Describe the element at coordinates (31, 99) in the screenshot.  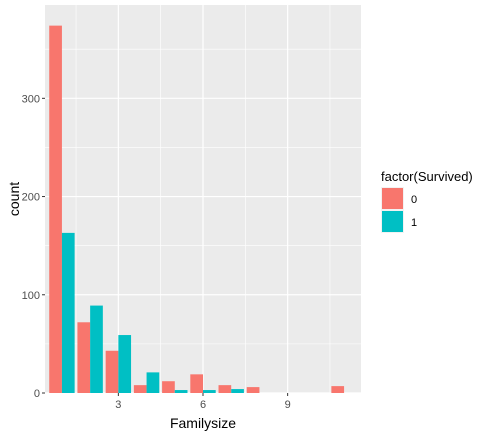
I see `y-tick-label: 300` at that location.